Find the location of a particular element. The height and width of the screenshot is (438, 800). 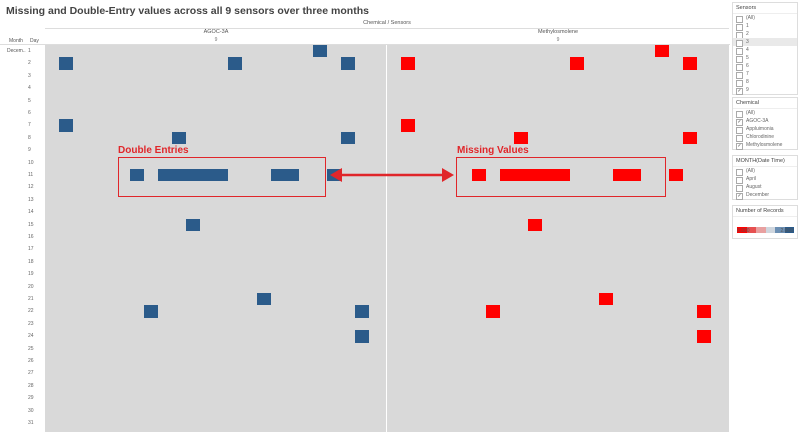

sensor-option: ✓ 9 is located at coordinates (765, 90).